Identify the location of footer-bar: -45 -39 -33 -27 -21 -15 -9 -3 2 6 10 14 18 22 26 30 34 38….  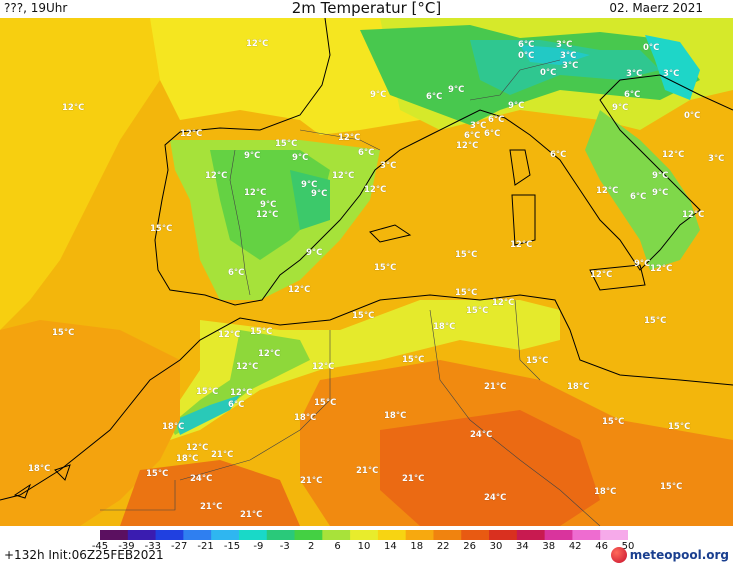
(366, 546).